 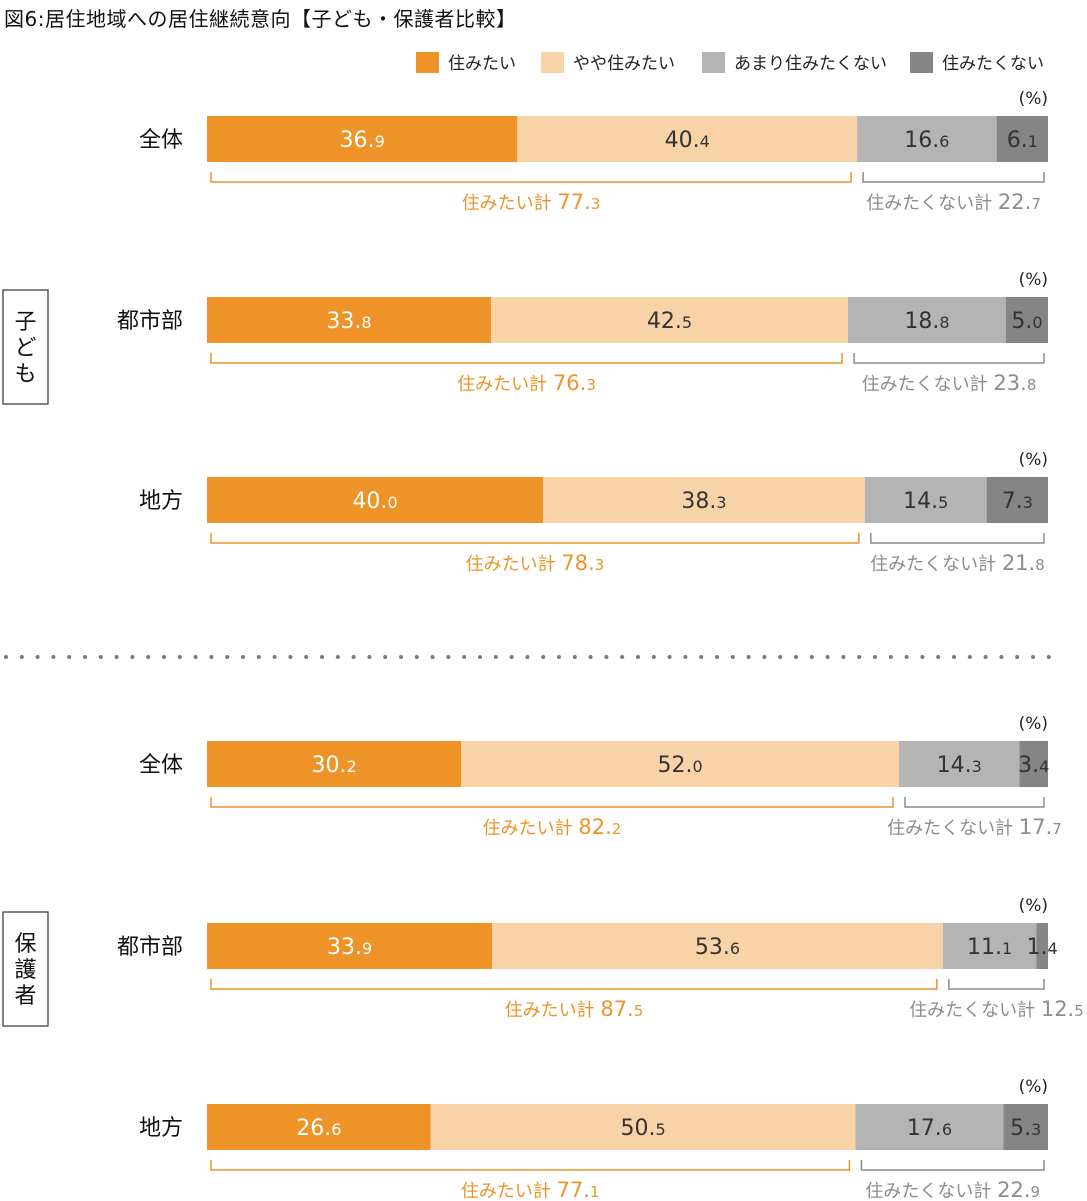 I want to click on row-label: 地方, so click(x=161, y=501).